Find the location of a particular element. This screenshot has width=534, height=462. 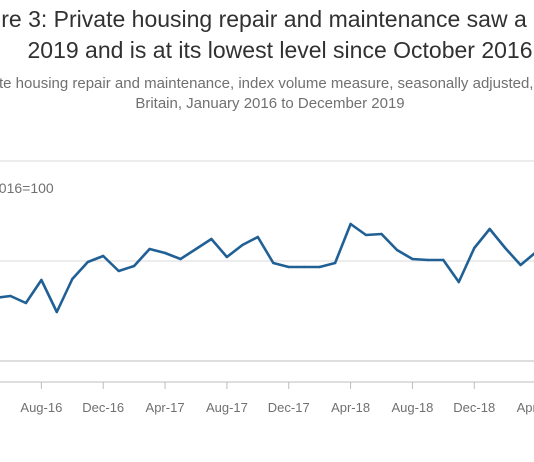

x-tick-label: Dec-16 is located at coordinates (103, 407).